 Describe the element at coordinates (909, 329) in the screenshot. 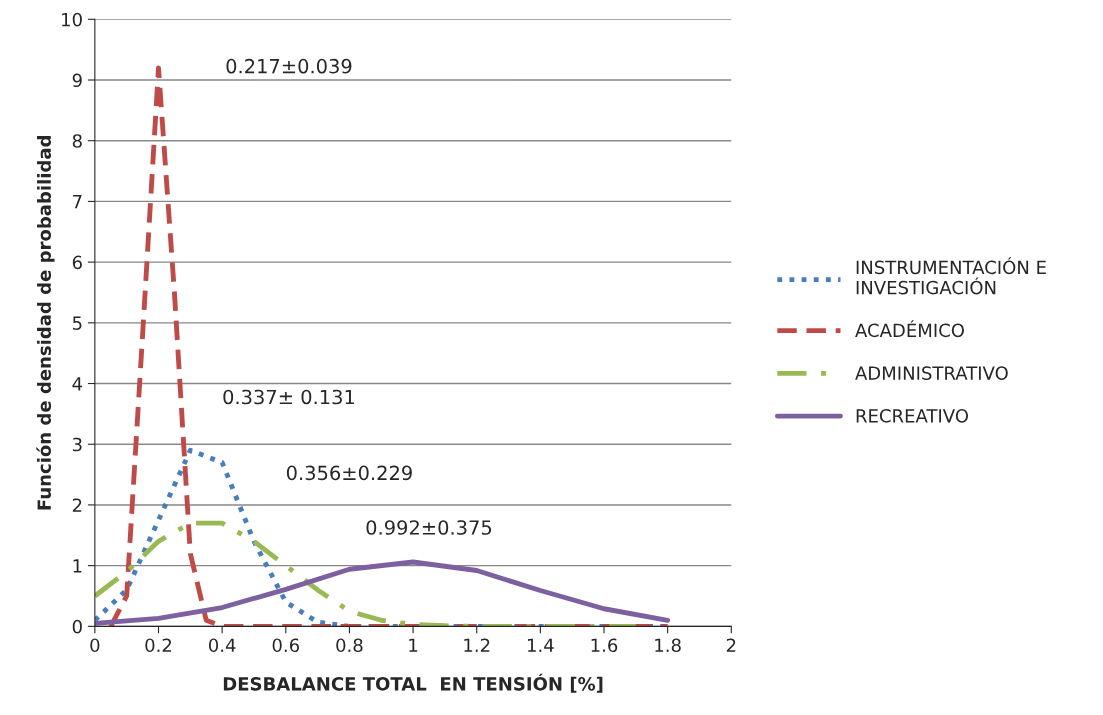

I see `legend-label: ACADÉMICO` at that location.